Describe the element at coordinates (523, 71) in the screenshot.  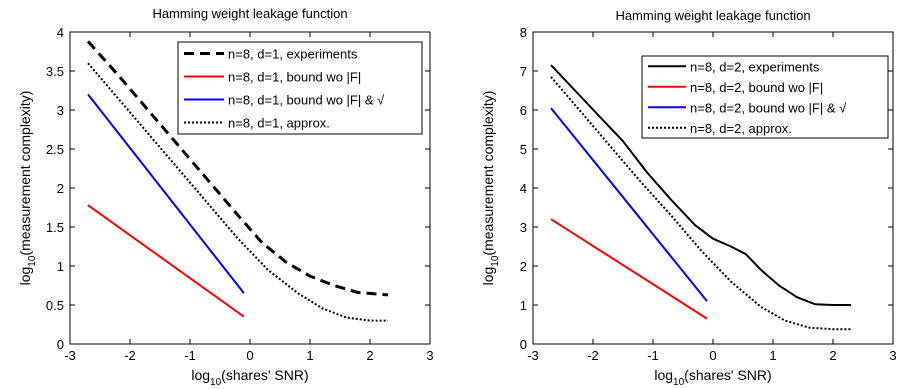
I see `y-tick-label: 7` at that location.